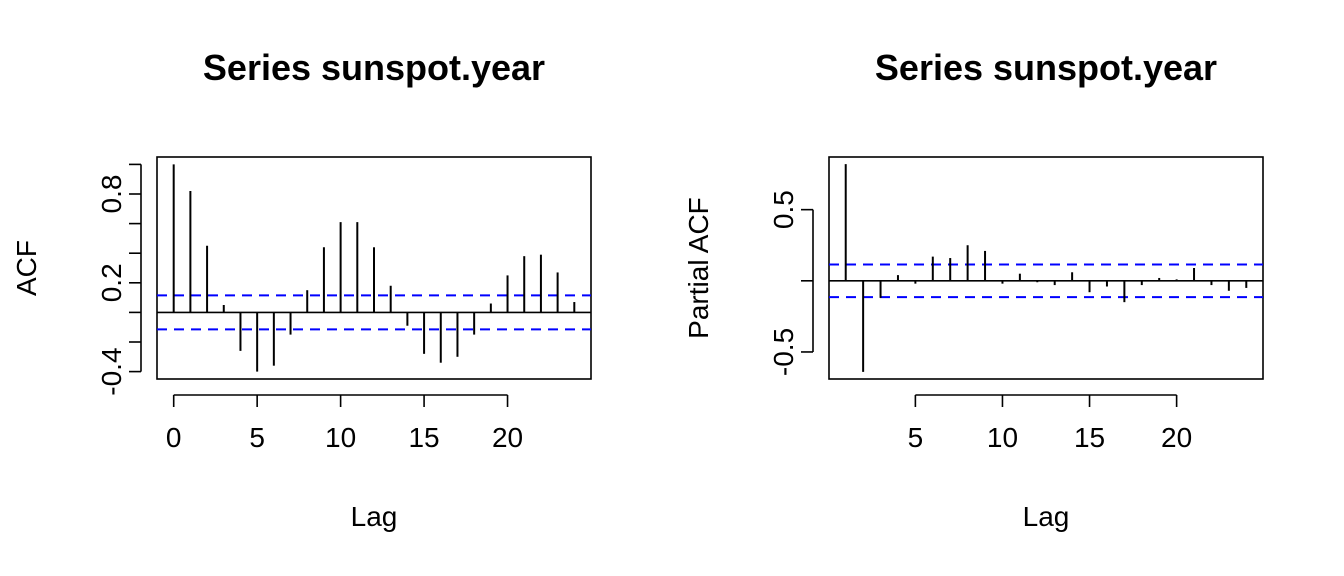 The width and height of the screenshot is (1344, 576). Describe the element at coordinates (698, 268) in the screenshot. I see `y-axis-label: Partial ACF` at that location.